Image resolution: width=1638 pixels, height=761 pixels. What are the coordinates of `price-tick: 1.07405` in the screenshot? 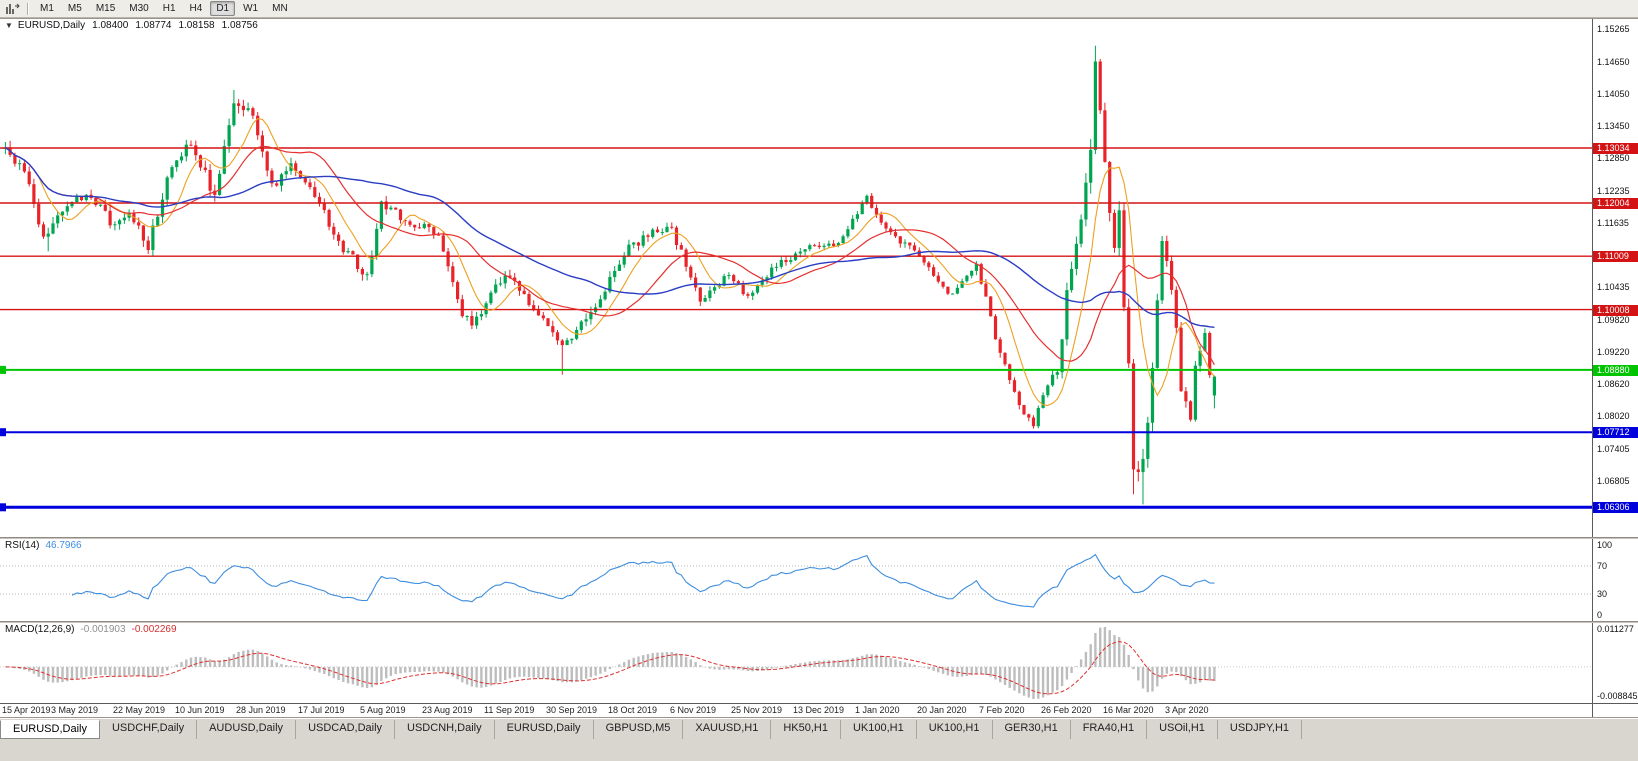 It's located at (1613, 449).